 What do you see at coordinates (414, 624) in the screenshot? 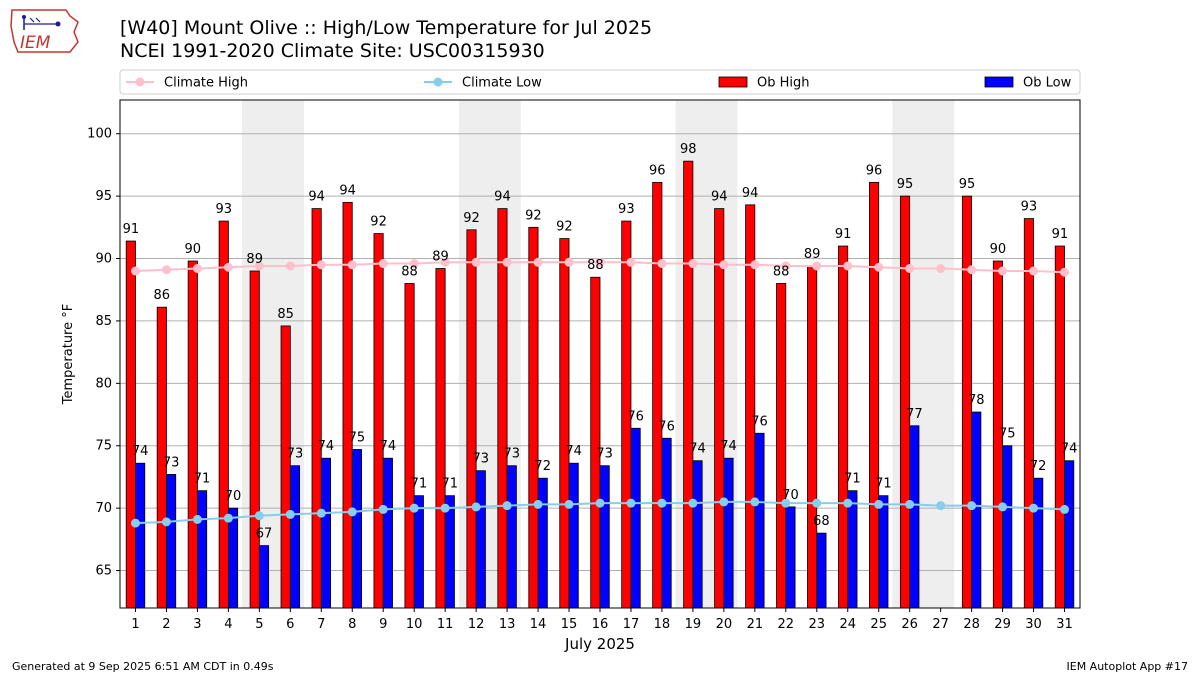
I see `x-tick-label: 10` at bounding box center [414, 624].